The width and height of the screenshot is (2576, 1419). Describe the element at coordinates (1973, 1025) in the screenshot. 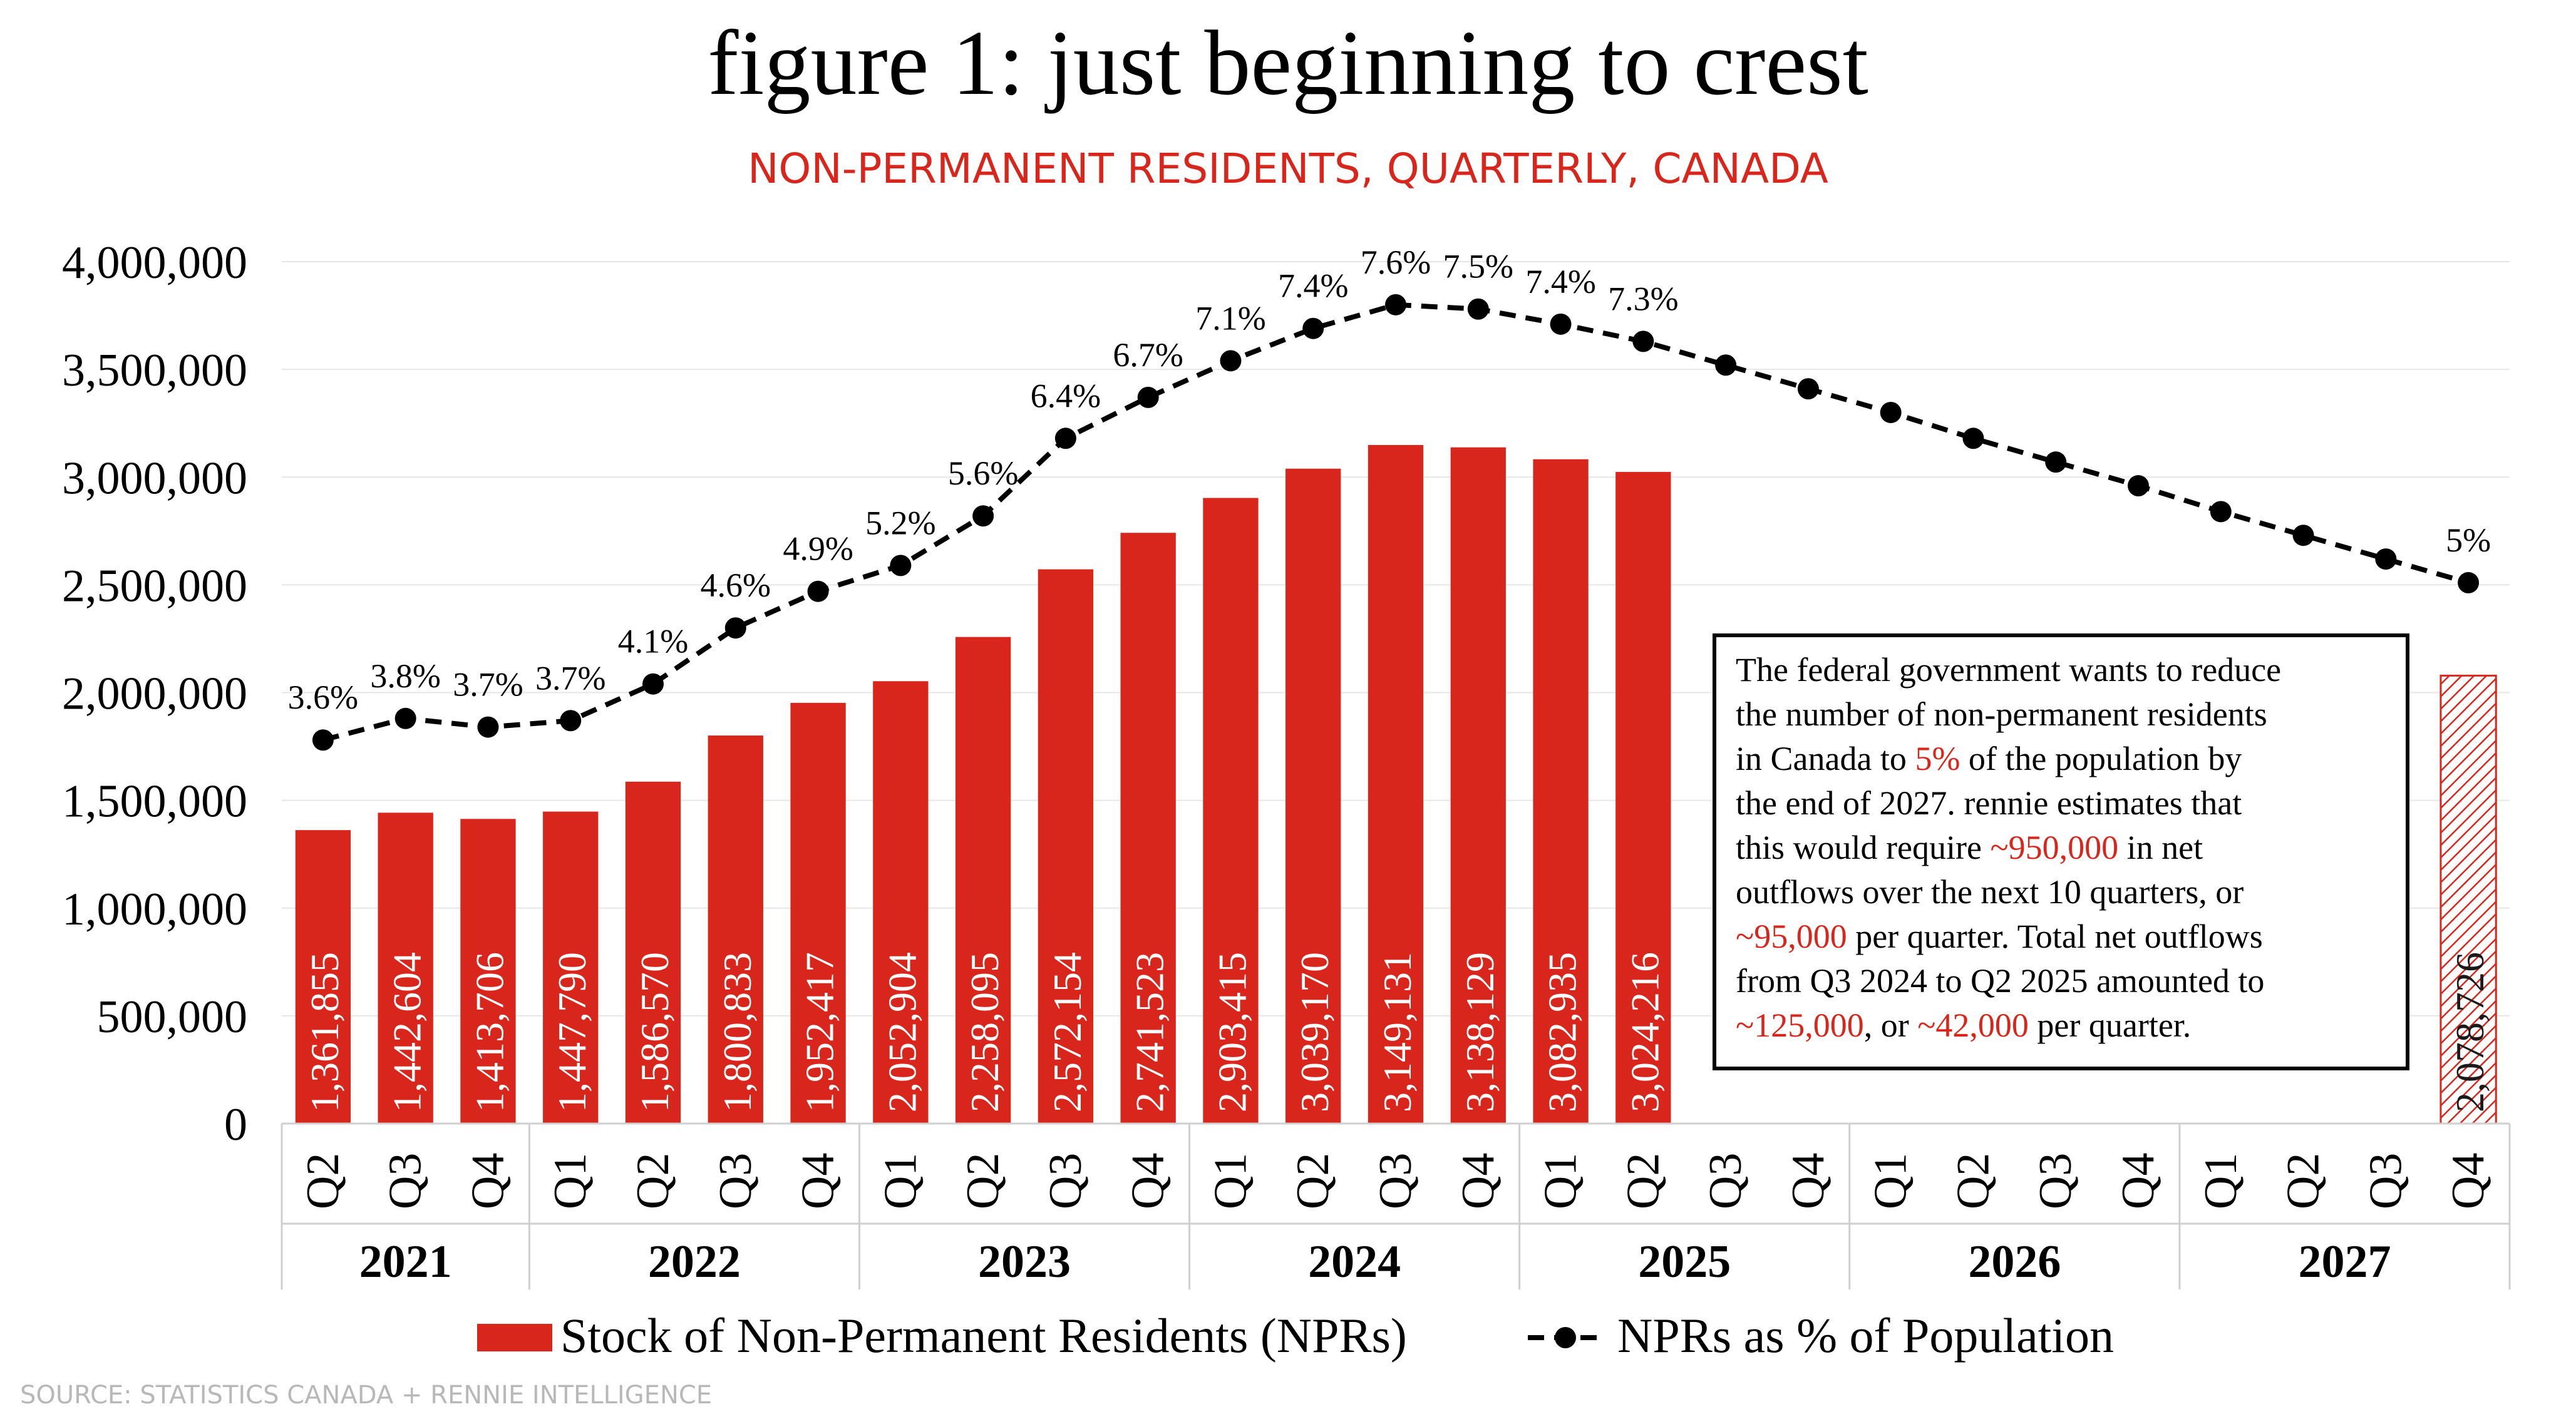

I see `annotation-highlight: ~42,000` at that location.